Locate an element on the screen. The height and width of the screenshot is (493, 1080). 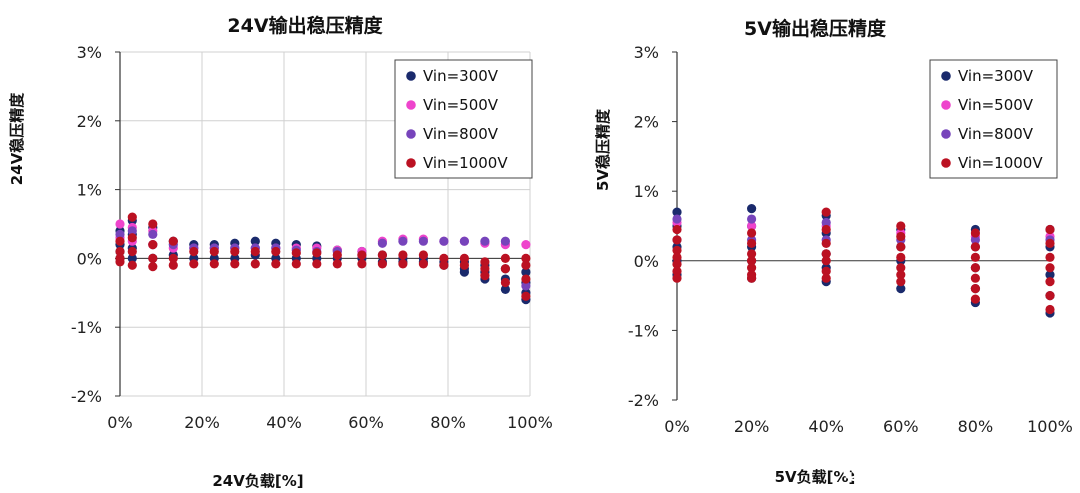
chart-title: 5V输出稳压精度 is located at coordinates (815, 28).